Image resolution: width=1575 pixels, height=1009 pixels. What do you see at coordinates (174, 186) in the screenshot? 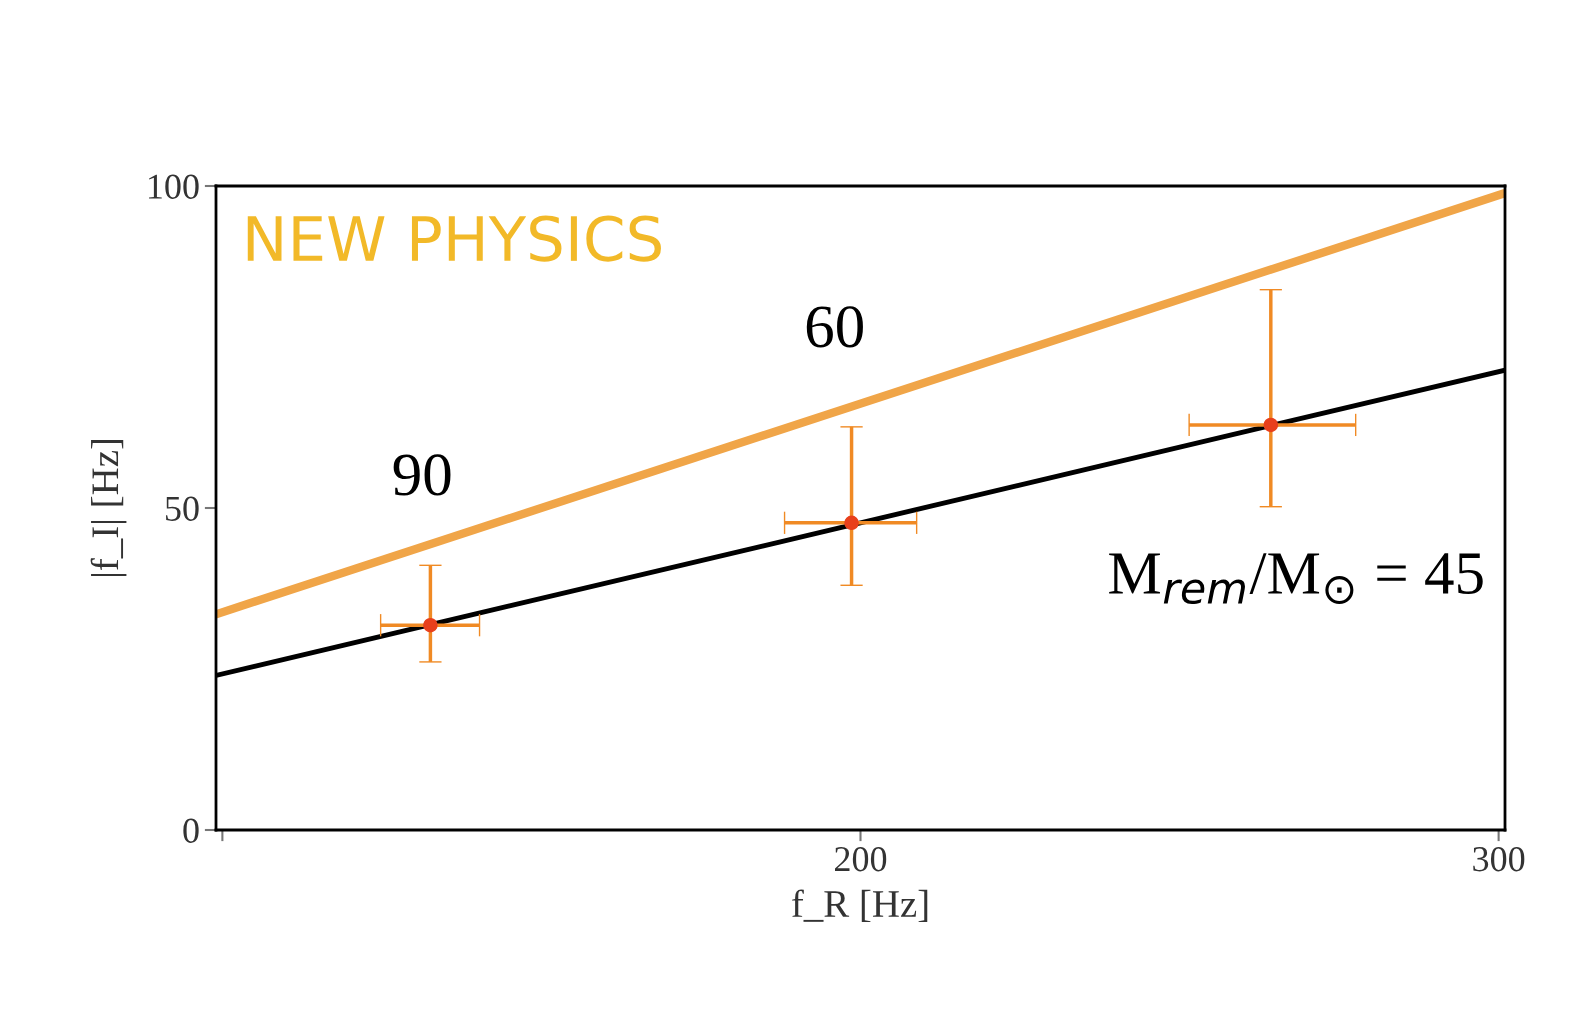
I see `y-tick-label: 100` at bounding box center [174, 186].